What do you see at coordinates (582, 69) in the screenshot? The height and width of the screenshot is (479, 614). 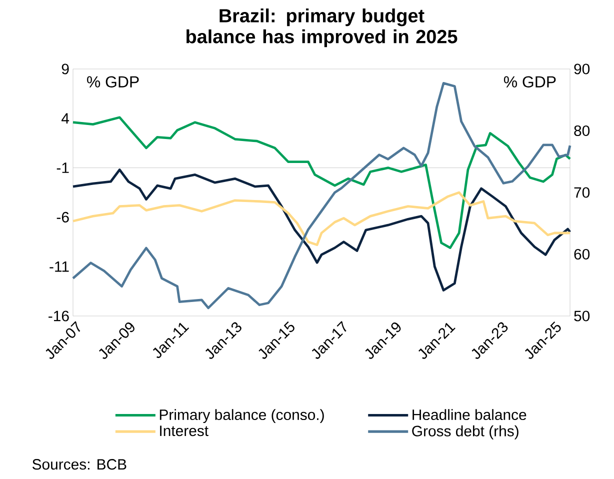 I see `y2-tick-label: 90` at bounding box center [582, 69].